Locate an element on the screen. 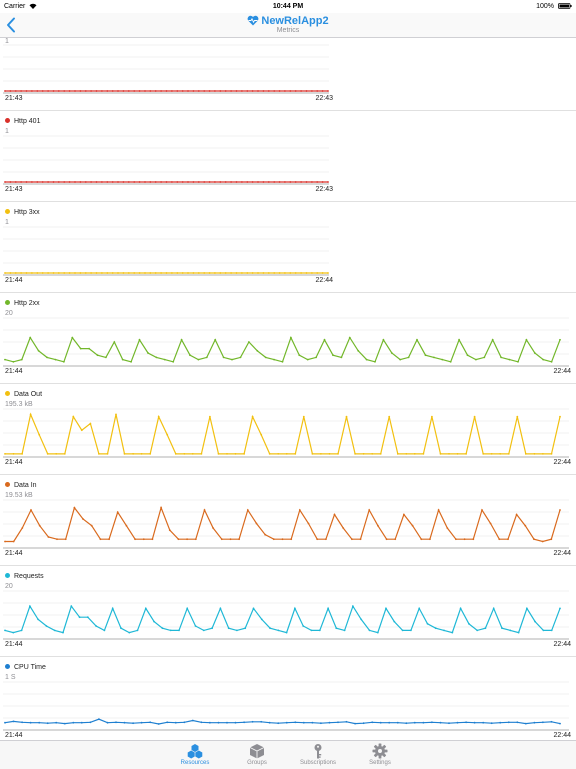 The width and height of the screenshot is (576, 769). x-start-label: 21:43 is located at coordinates (14, 98).